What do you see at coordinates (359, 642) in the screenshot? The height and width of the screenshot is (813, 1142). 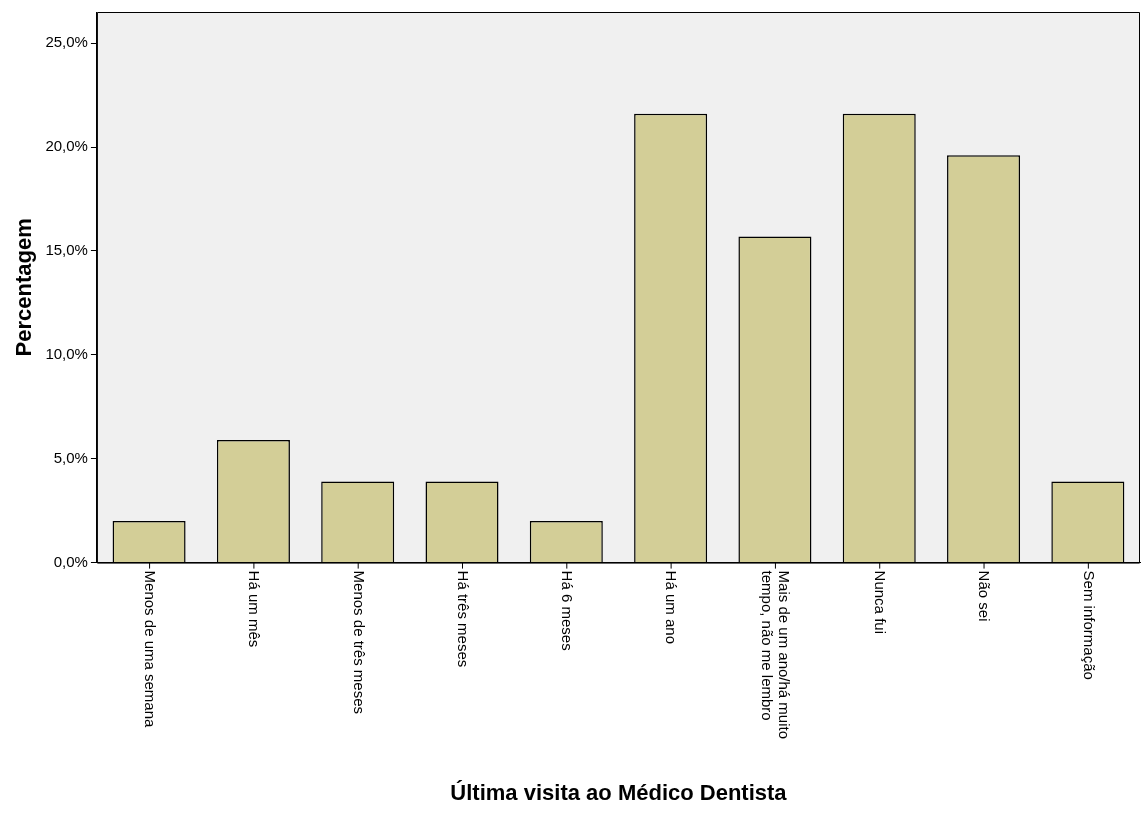 I see `x-tick-label: Menos de três meses` at bounding box center [359, 642].